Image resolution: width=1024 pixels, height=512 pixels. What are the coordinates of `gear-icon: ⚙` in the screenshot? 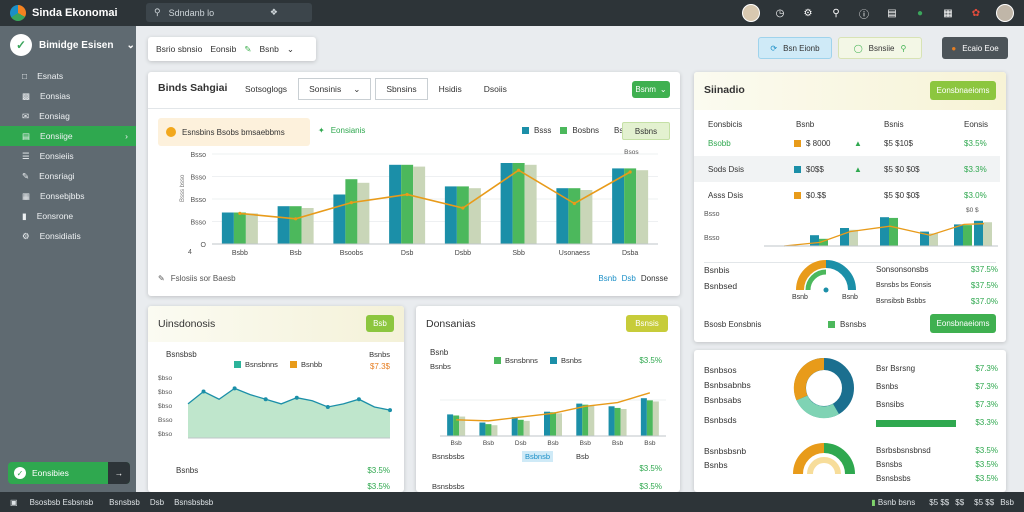 It's located at (808, 13).